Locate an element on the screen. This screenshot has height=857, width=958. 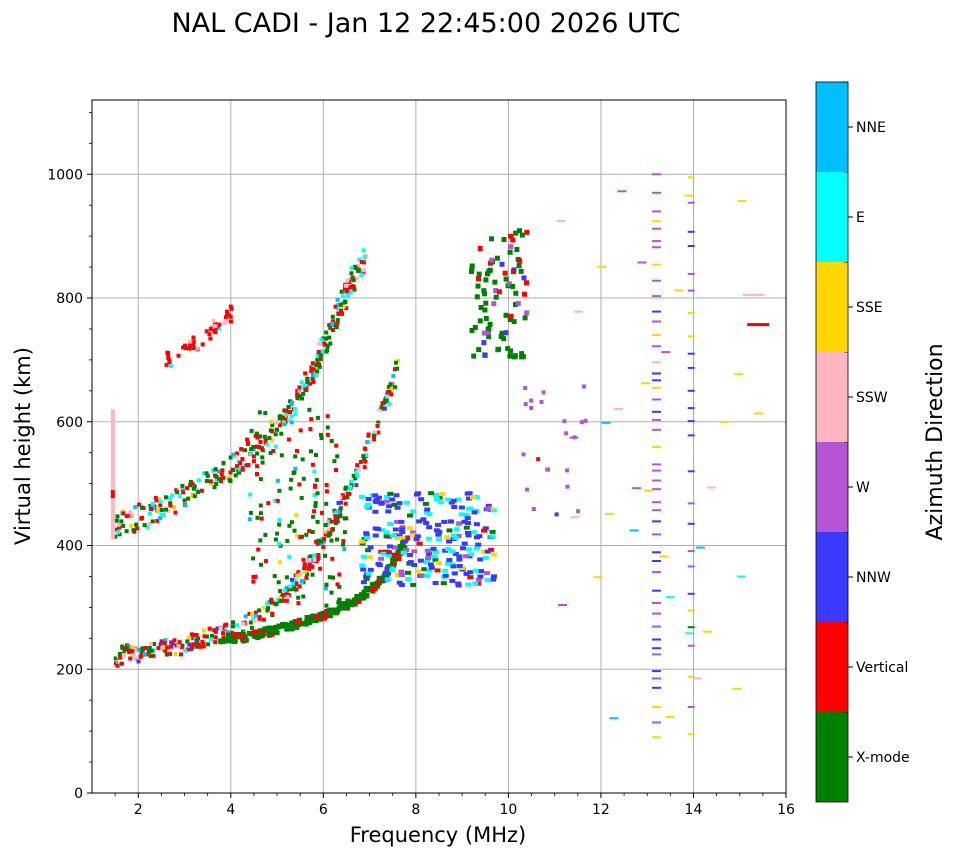
colorbar-segment-sse is located at coordinates (832, 307).